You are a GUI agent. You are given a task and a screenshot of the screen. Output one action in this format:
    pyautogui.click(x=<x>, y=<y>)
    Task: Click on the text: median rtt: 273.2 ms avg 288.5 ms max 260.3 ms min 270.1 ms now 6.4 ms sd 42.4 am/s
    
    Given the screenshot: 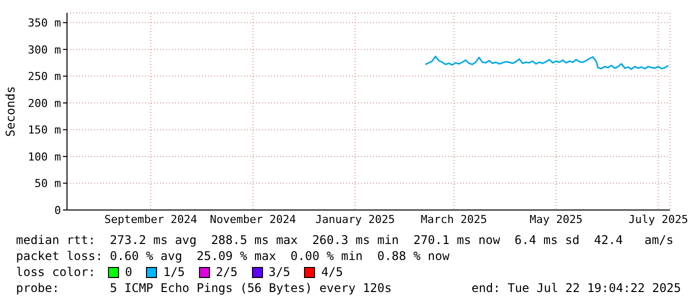 What is the action you would take?
    pyautogui.click(x=345, y=240)
    